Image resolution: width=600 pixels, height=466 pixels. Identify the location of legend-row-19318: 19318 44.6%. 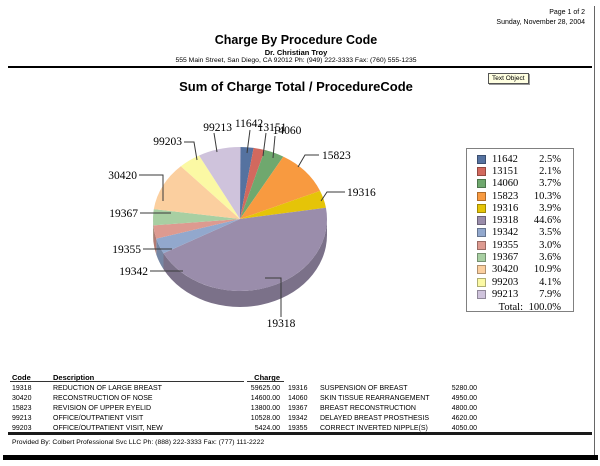
(520, 220).